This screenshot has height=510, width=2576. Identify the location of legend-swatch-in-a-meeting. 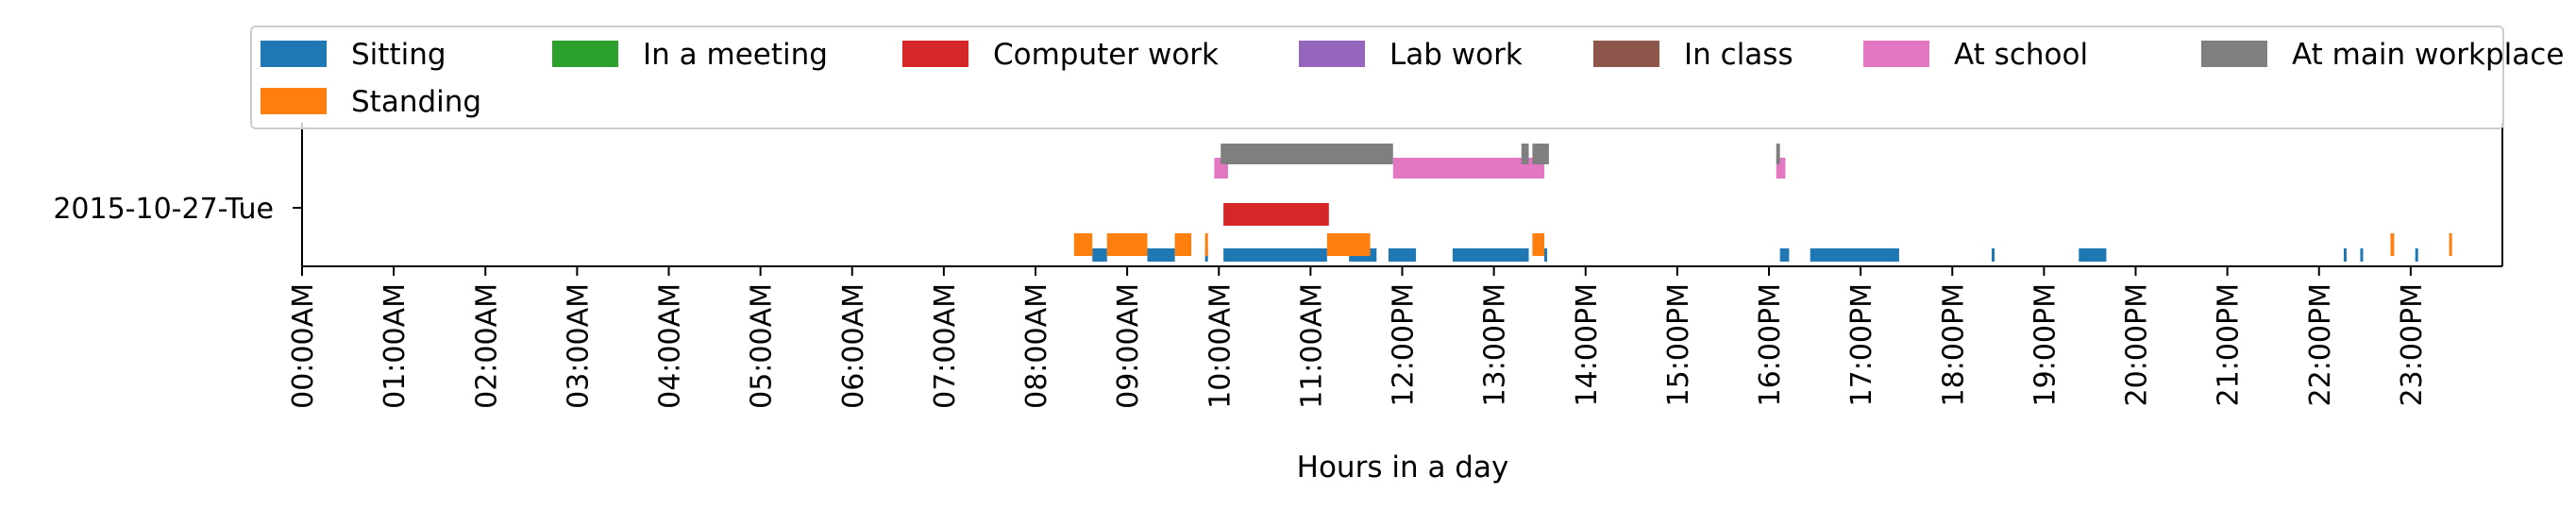
(585, 54).